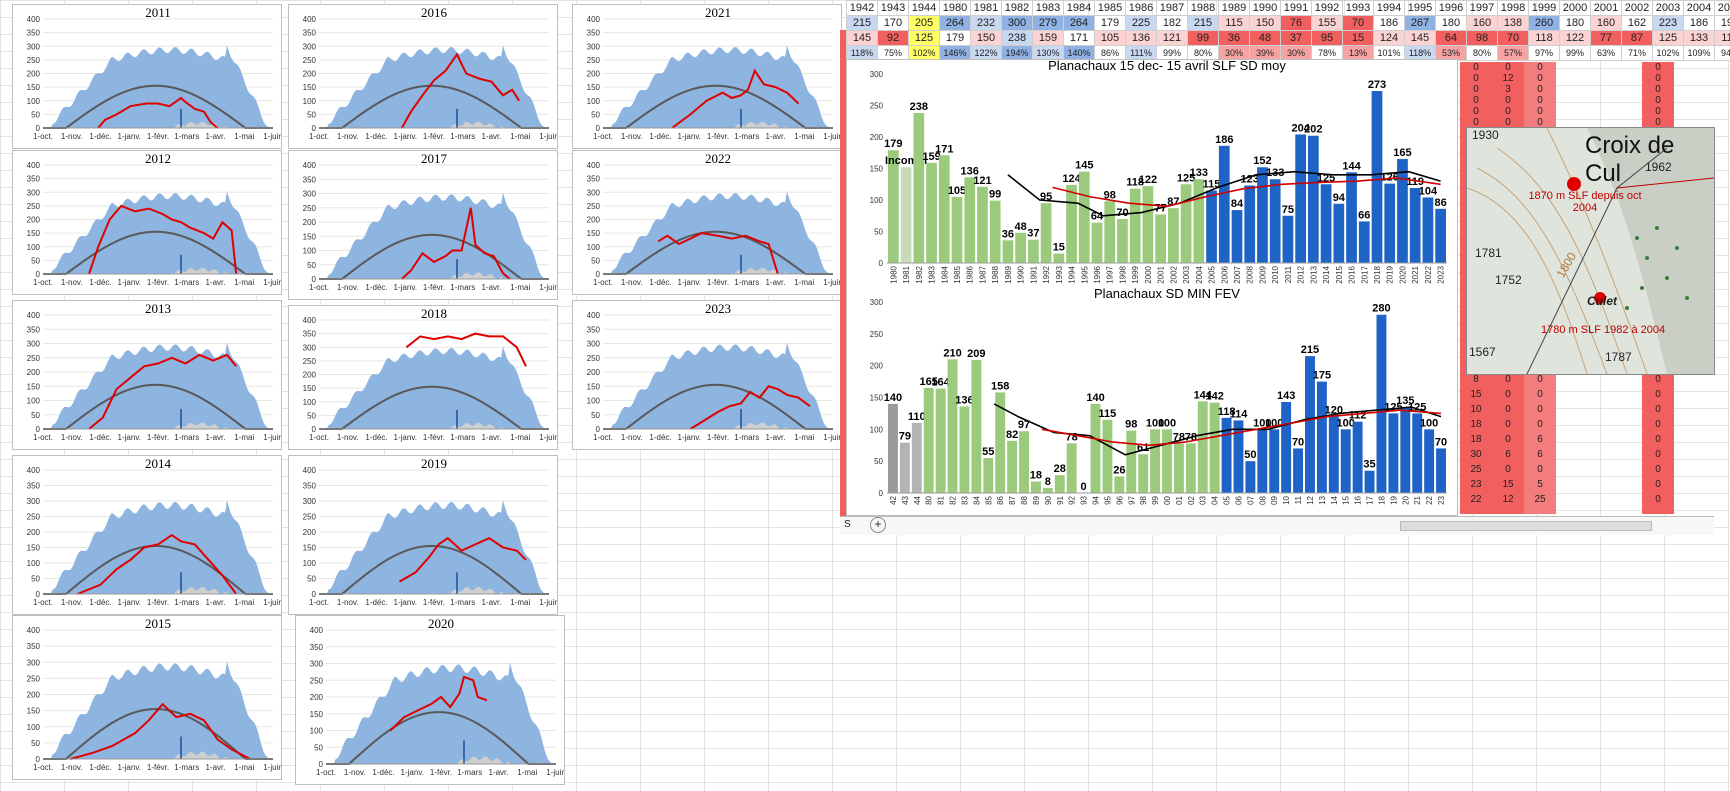 This screenshot has height=791, width=1730. What do you see at coordinates (924, 23) in the screenshot?
I see `table-cell: 205` at bounding box center [924, 23].